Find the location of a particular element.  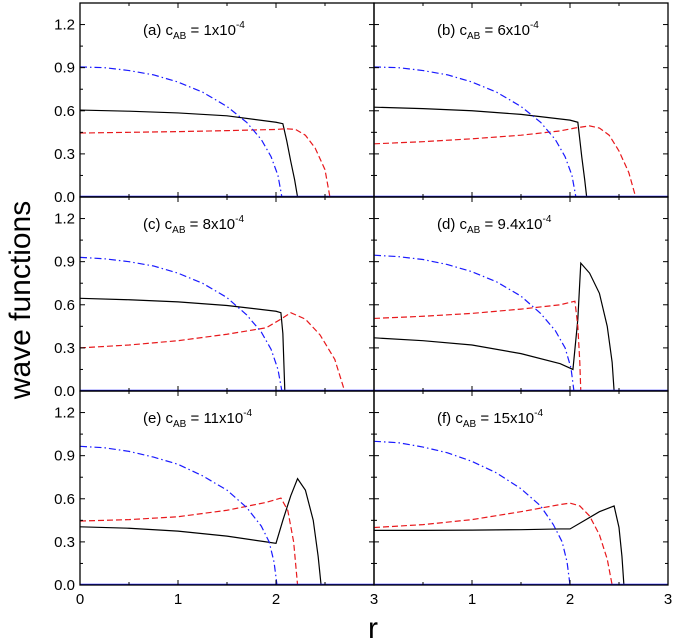

x-axis-title: r is located at coordinates (373, 627).